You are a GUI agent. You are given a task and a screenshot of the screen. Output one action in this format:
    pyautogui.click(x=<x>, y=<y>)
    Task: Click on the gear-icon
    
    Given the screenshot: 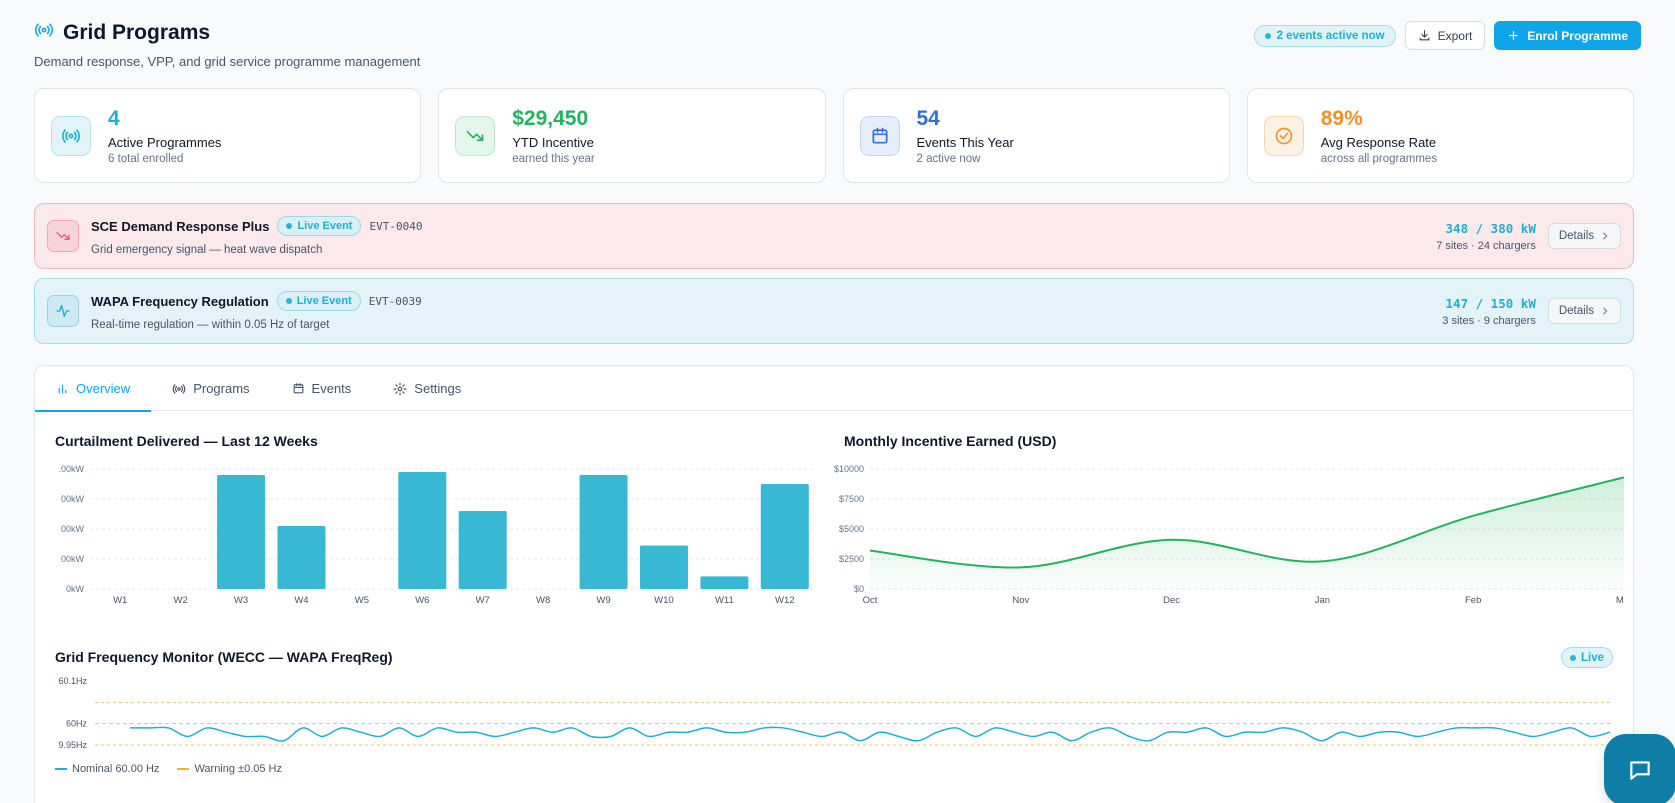 What is the action you would take?
    pyautogui.click(x=400, y=388)
    